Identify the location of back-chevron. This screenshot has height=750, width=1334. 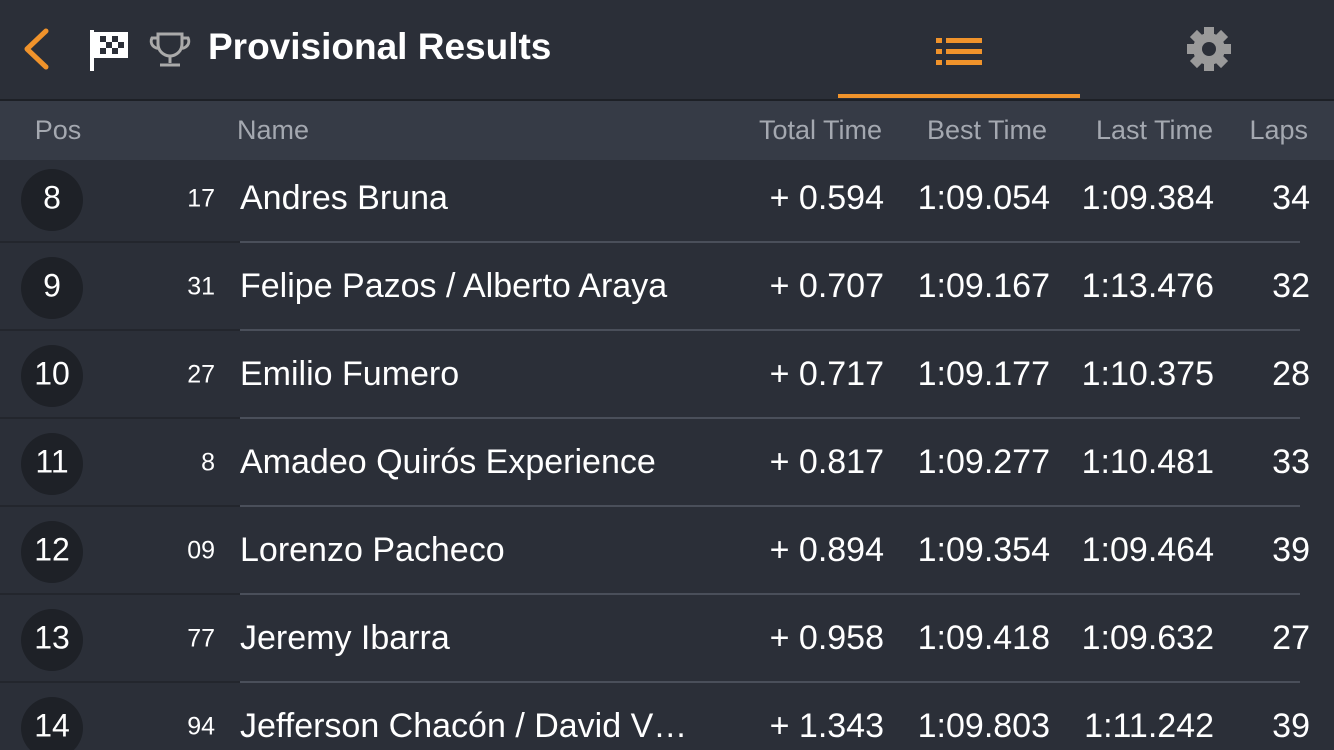
(36, 49).